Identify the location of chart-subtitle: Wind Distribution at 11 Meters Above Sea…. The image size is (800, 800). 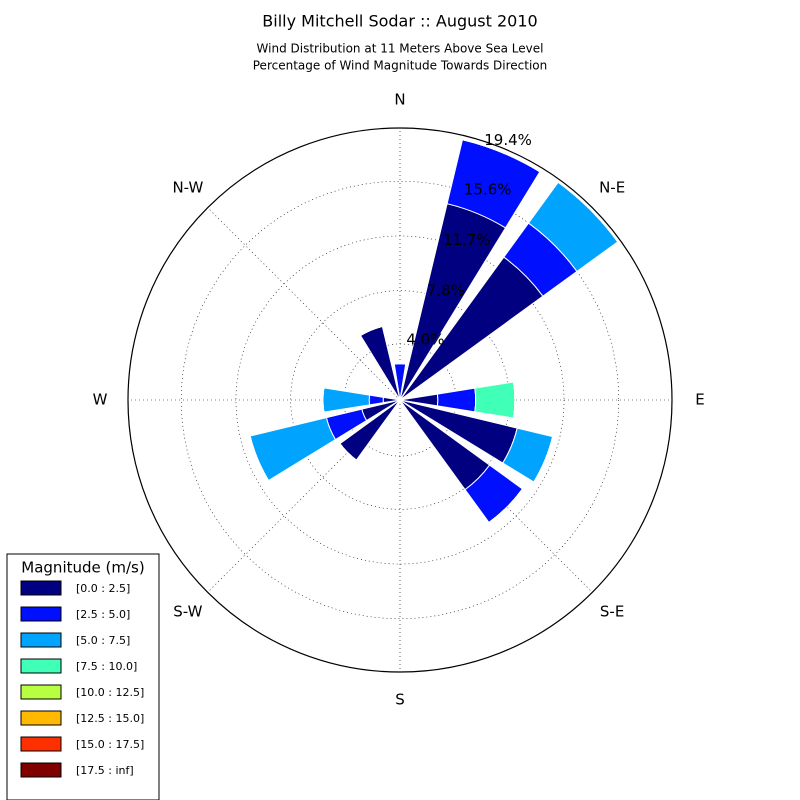
(400, 49).